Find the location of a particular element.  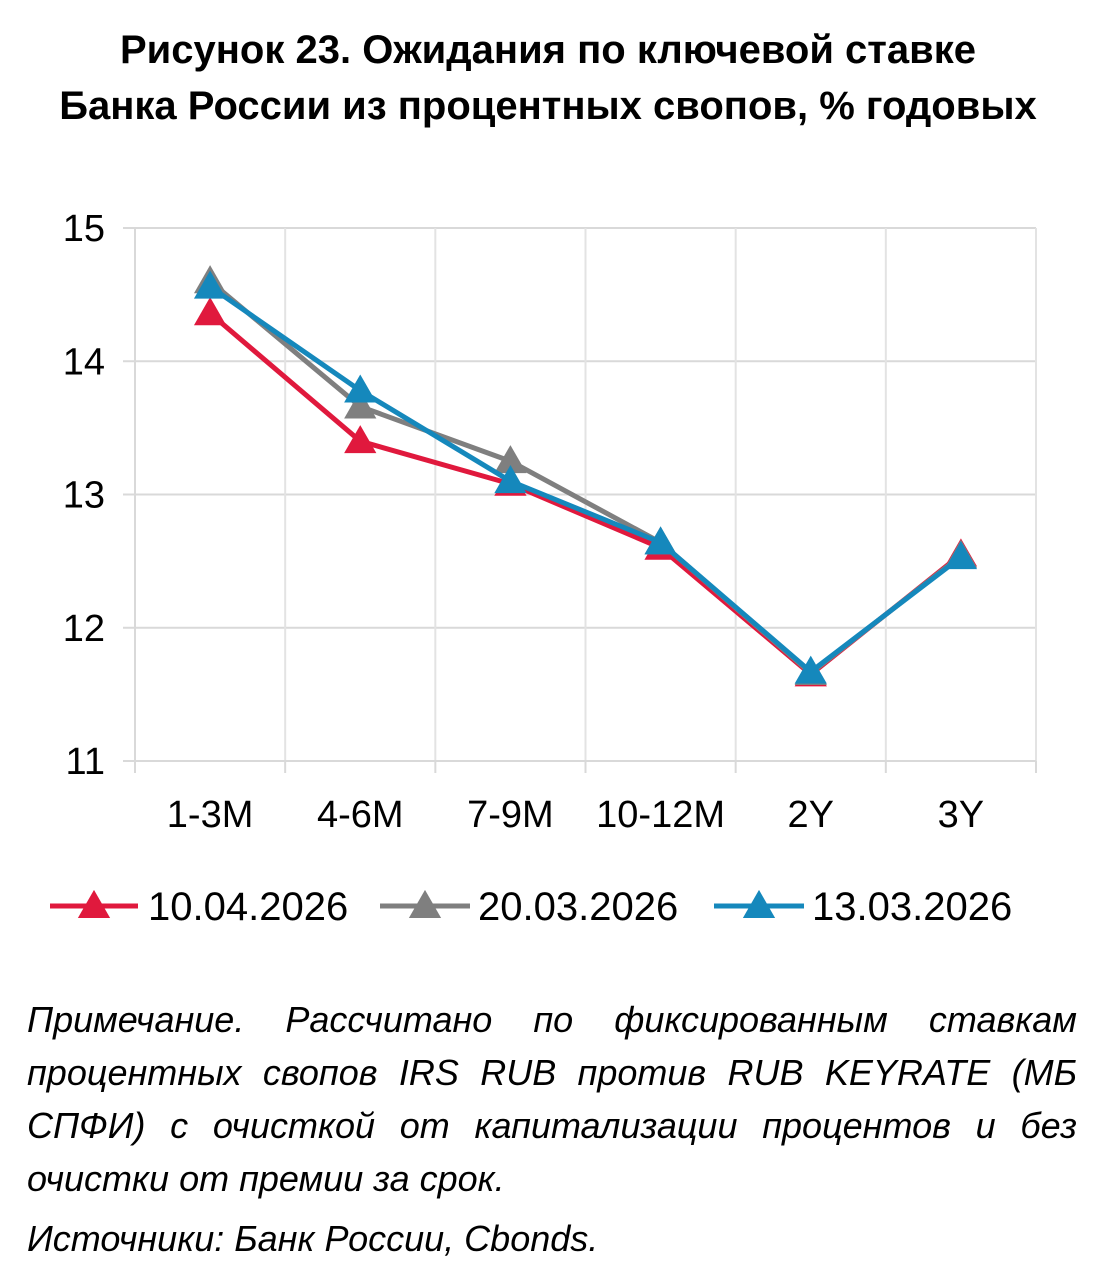

legend-item: 13.03.2026 is located at coordinates (863, 907).